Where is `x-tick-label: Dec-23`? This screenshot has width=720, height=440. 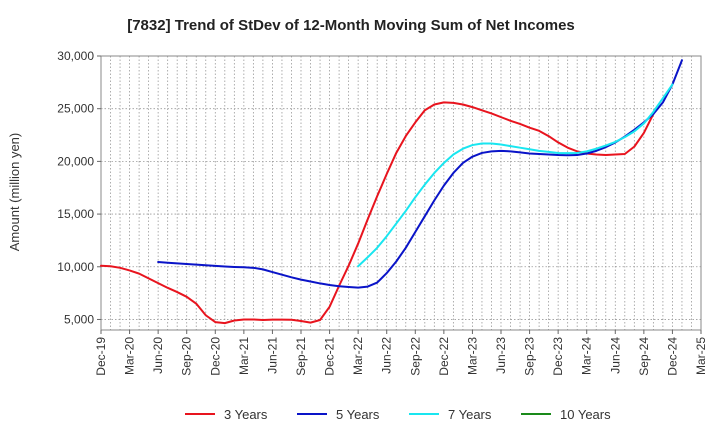
x-tick-label: Dec-23 is located at coordinates (558, 356).